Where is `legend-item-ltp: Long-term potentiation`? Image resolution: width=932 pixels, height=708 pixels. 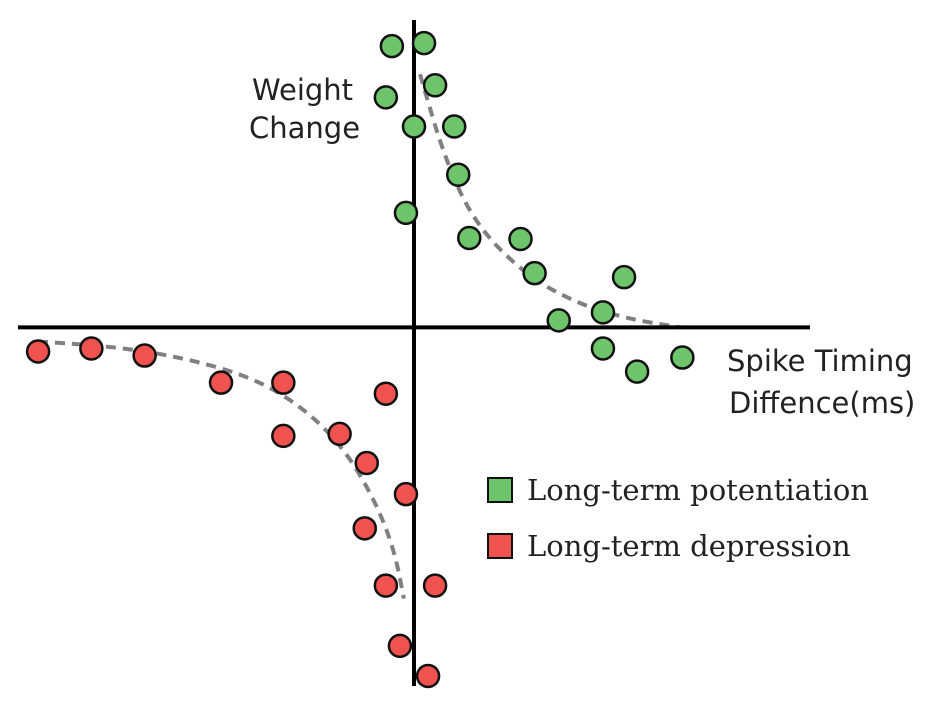 legend-item-ltp: Long-term potentiation is located at coordinates (678, 490).